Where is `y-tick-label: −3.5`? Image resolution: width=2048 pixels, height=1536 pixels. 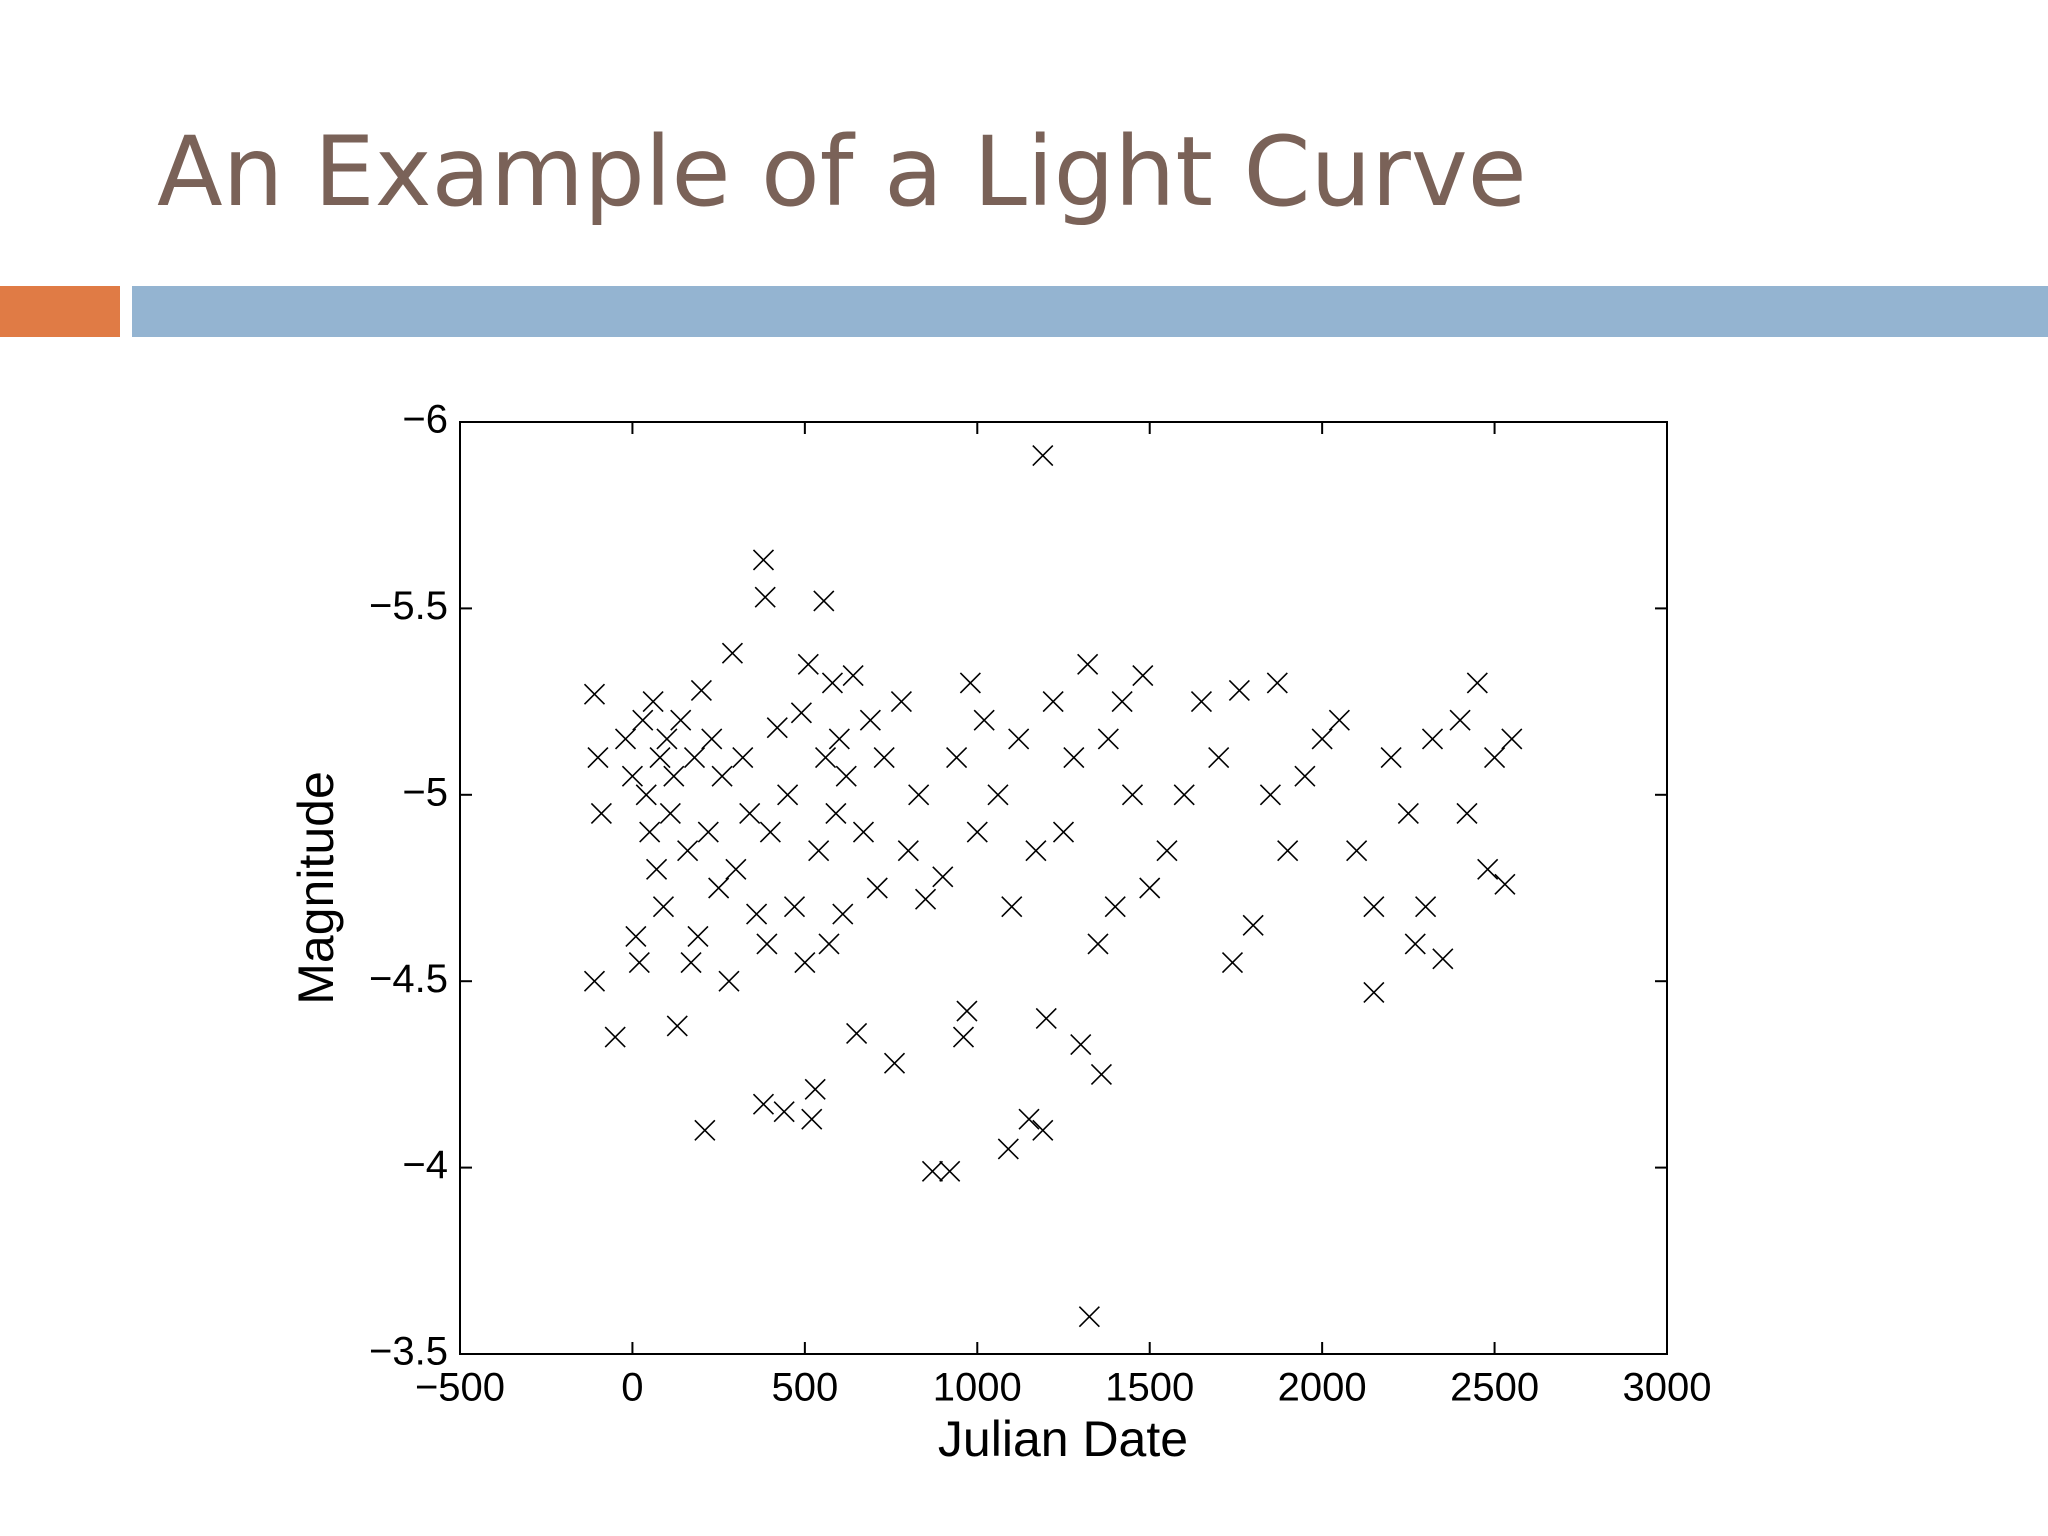 y-tick-label: −3.5 is located at coordinates (408, 1352).